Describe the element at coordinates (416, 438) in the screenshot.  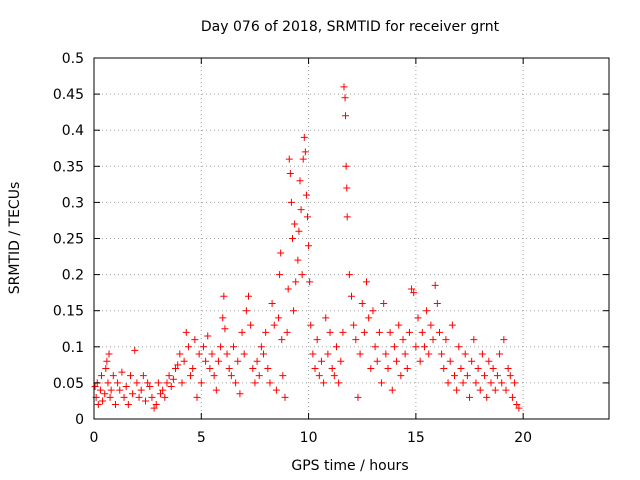
I see `x-tick-label: 15` at that location.